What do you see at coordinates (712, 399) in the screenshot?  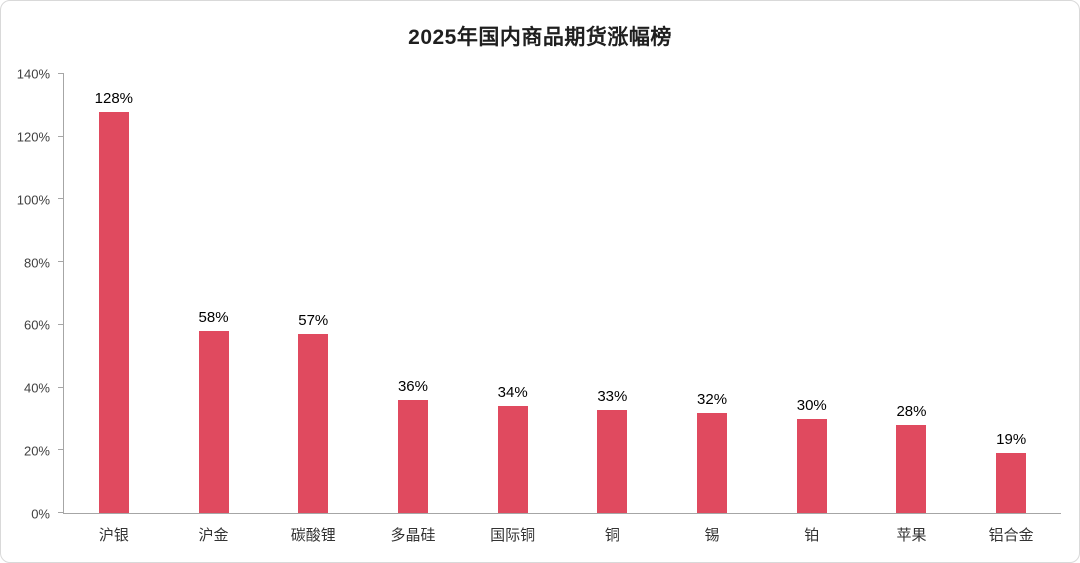 I see `bar-value-label: 32%` at bounding box center [712, 399].